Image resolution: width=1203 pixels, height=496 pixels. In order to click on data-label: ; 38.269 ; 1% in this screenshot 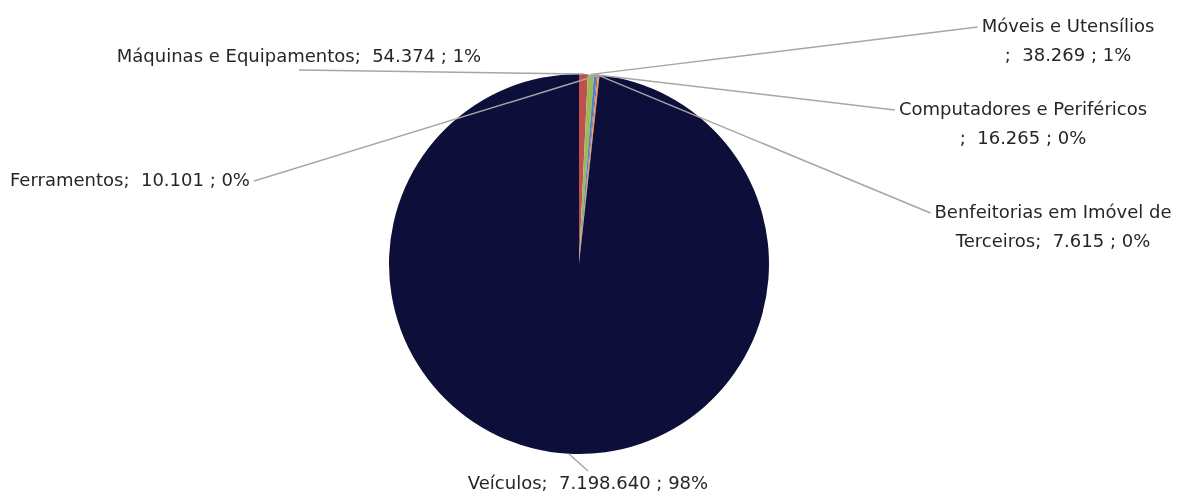, I will do `click(1068, 54)`.